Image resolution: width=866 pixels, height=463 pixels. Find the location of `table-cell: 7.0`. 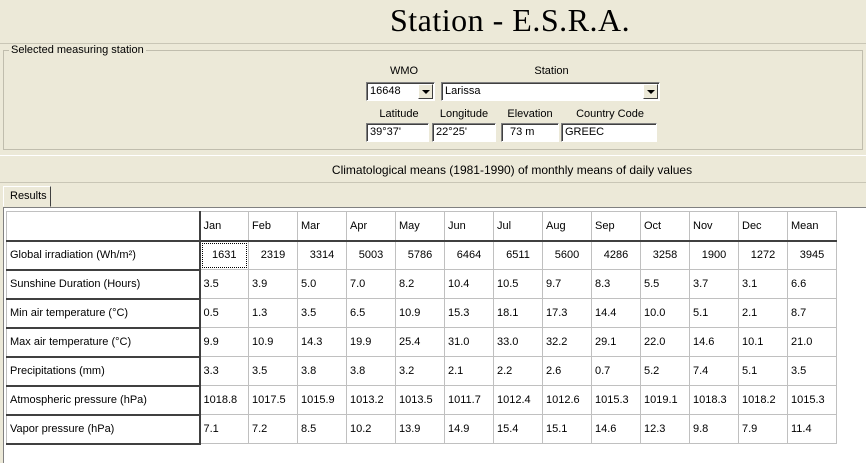

table-cell: 7.0 is located at coordinates (371, 284).